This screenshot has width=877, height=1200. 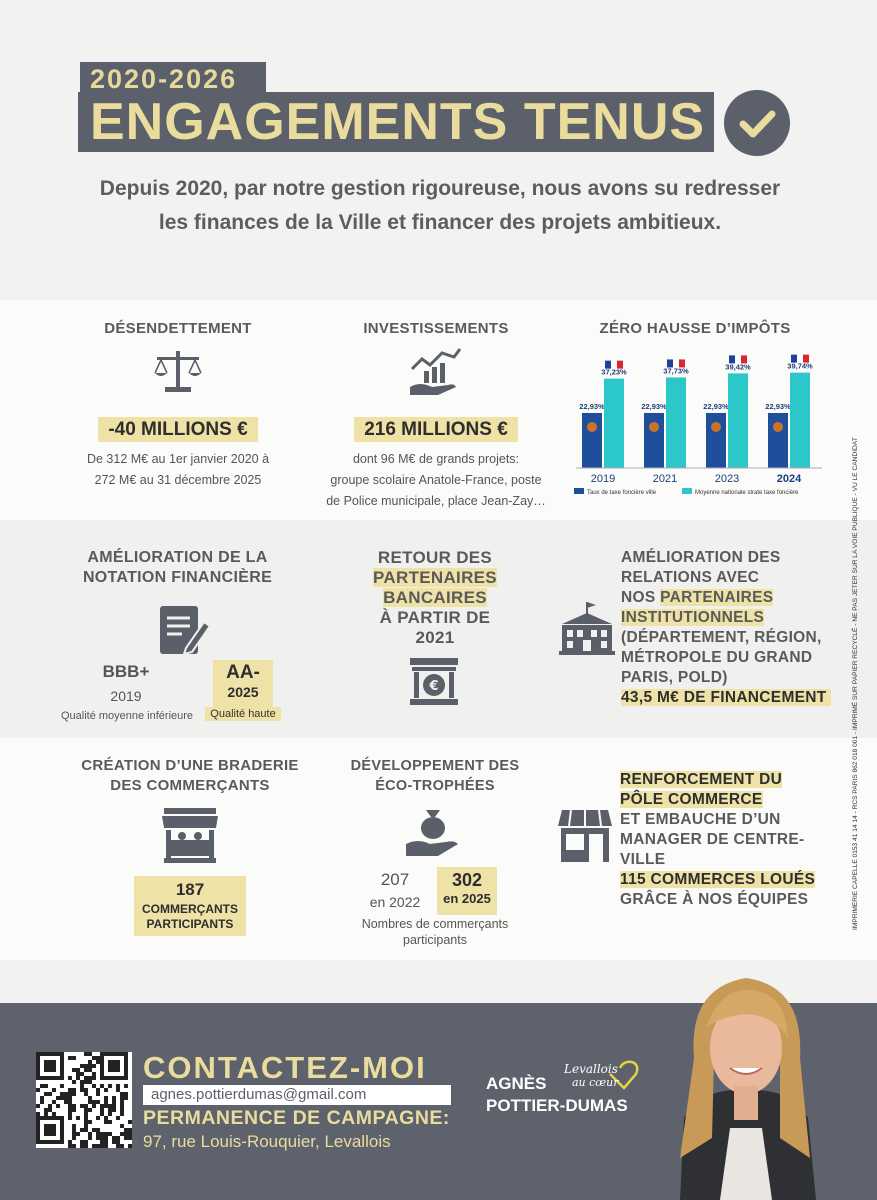 I want to click on shop-icon, so click(x=585, y=836).